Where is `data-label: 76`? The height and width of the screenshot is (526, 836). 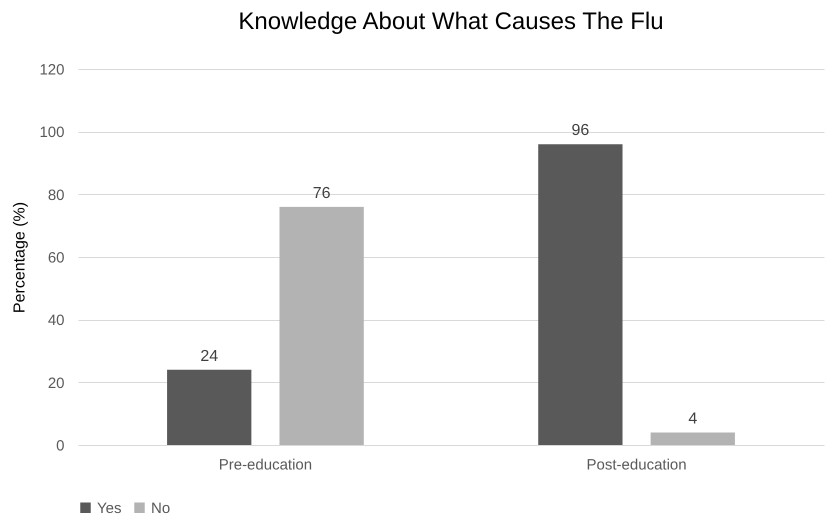 data-label: 76 is located at coordinates (321, 193).